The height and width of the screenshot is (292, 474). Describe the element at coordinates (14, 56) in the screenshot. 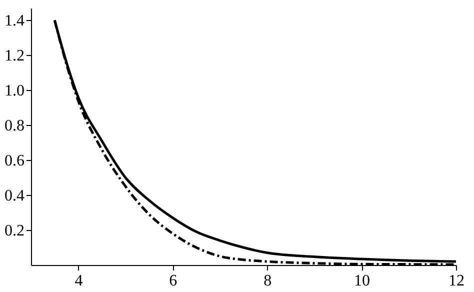

I see `y-tick-label: 1.2` at that location.